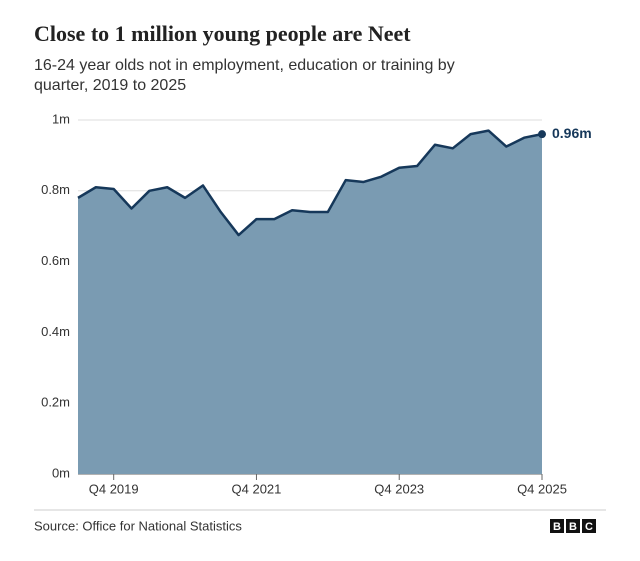 The width and height of the screenshot is (640, 561). What do you see at coordinates (55, 331) in the screenshot?
I see `y-tick-label: 0.4m` at bounding box center [55, 331].